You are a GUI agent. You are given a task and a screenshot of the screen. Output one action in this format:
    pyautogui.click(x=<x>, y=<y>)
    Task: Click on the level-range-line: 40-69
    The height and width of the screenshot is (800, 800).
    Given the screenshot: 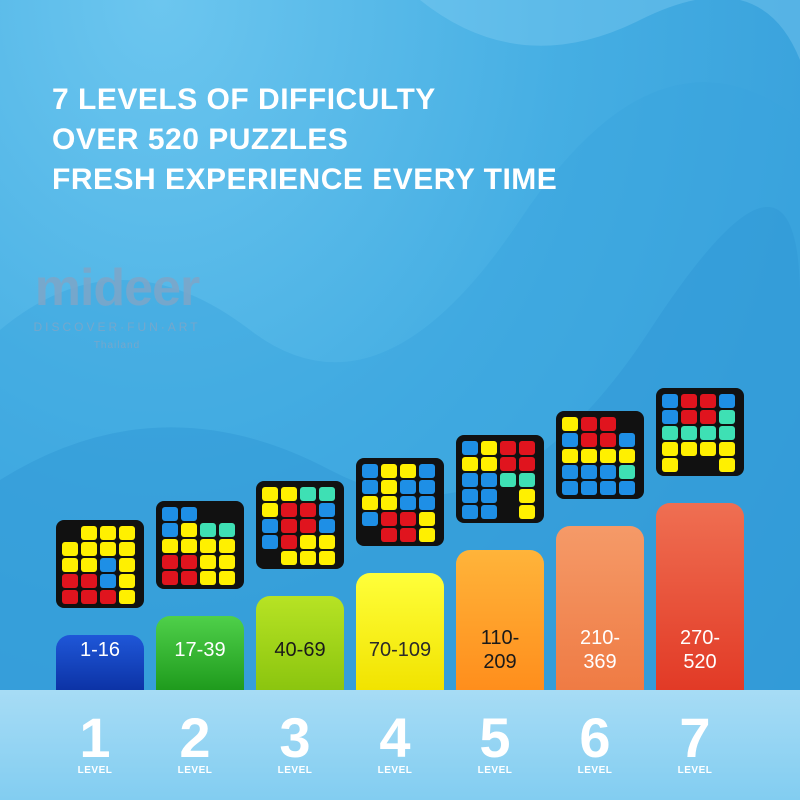 What is the action you would take?
    pyautogui.click(x=300, y=650)
    